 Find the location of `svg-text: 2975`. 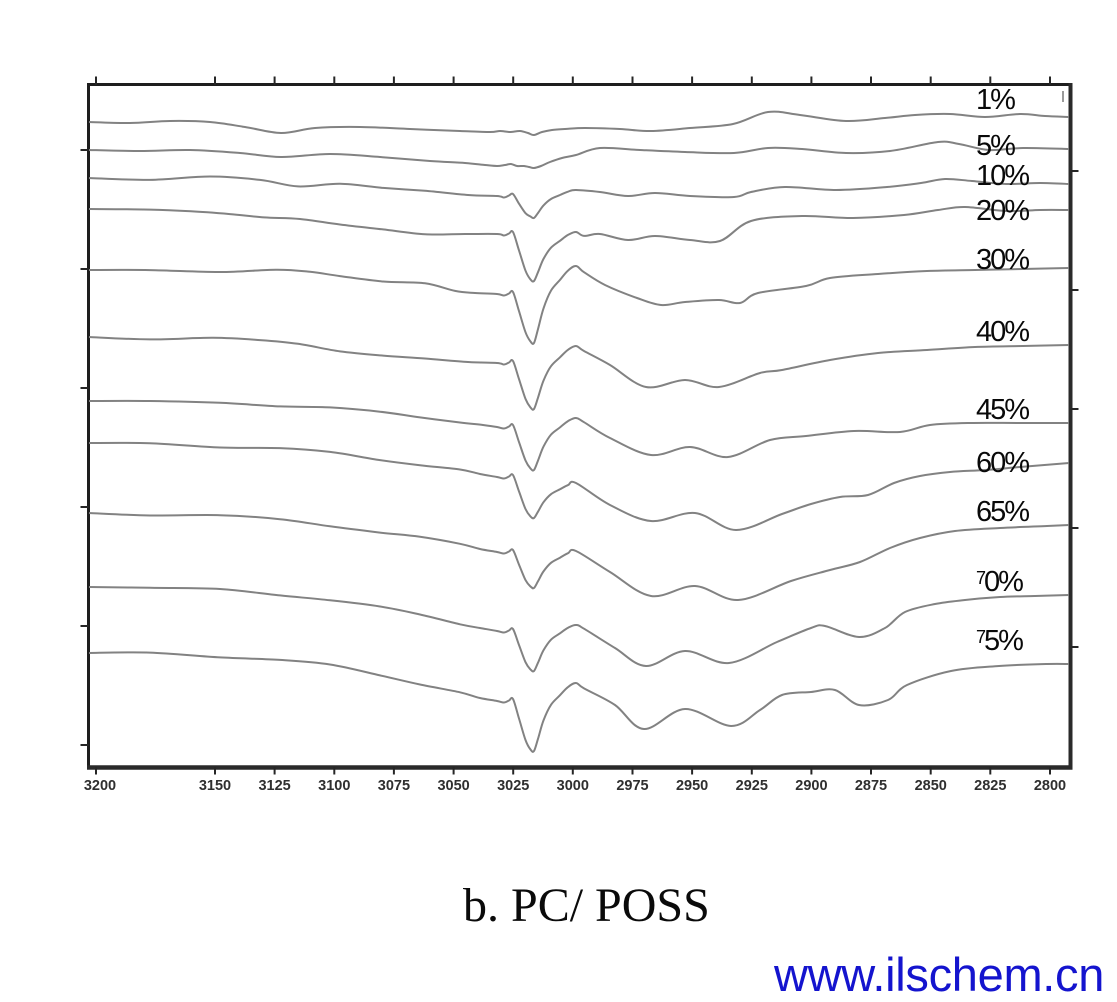

svg-text: 2975 is located at coordinates (632, 786).